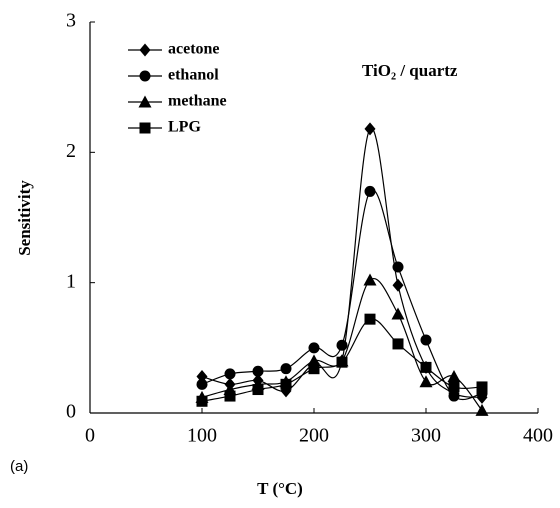 This screenshot has height=508, width=560. I want to click on y-axis-label: Sensitivity, so click(24, 218).